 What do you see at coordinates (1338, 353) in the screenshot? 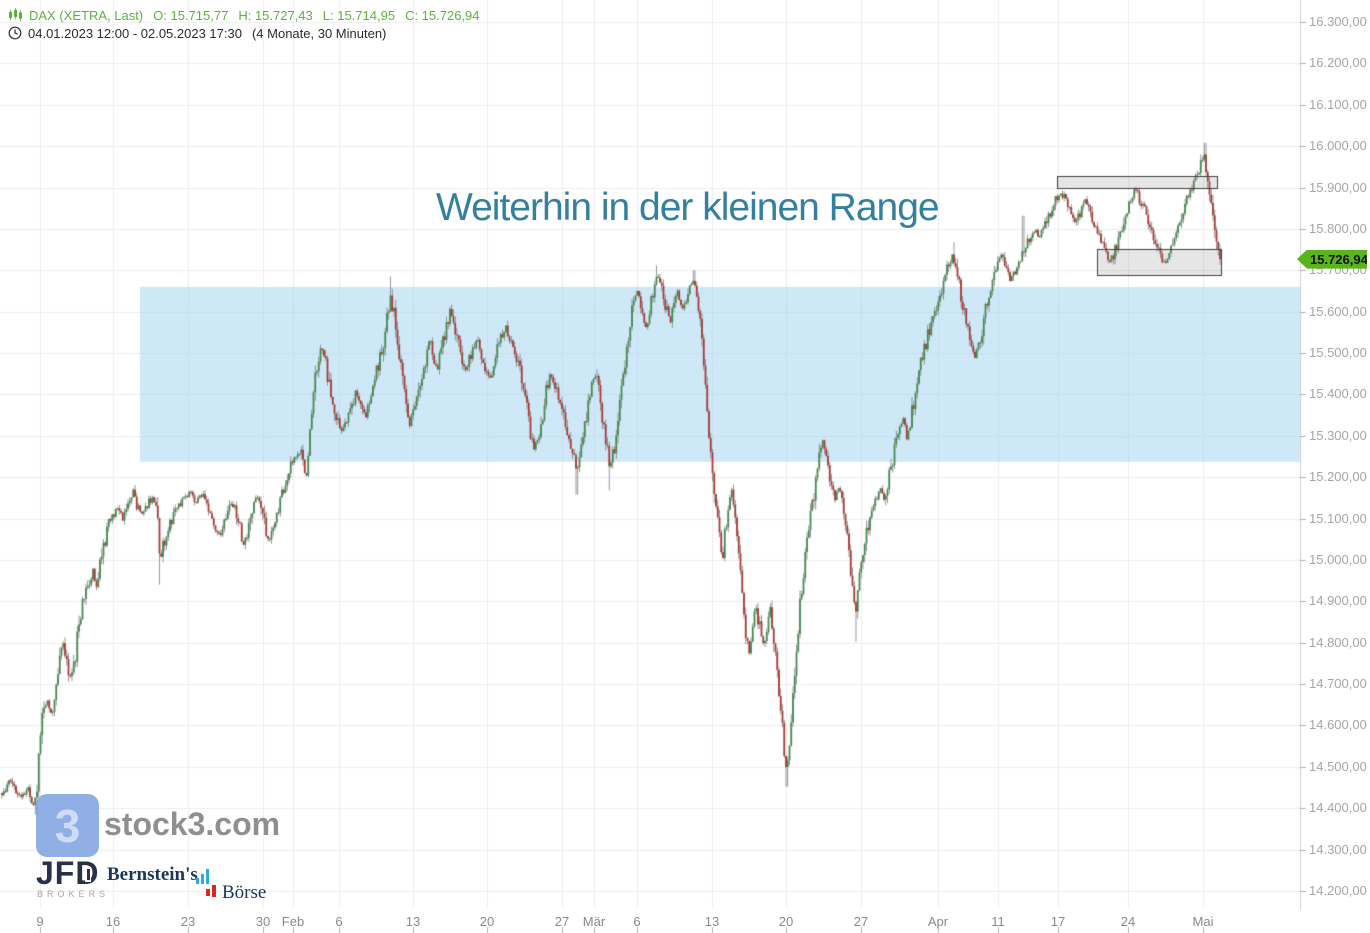
I see `price-axis-label: 15.500,00` at bounding box center [1338, 353].